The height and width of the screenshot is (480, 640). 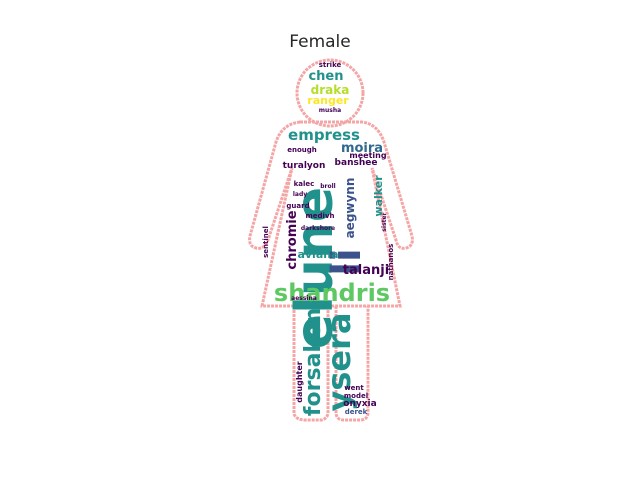 I want to click on head-outline, so click(x=330, y=93).